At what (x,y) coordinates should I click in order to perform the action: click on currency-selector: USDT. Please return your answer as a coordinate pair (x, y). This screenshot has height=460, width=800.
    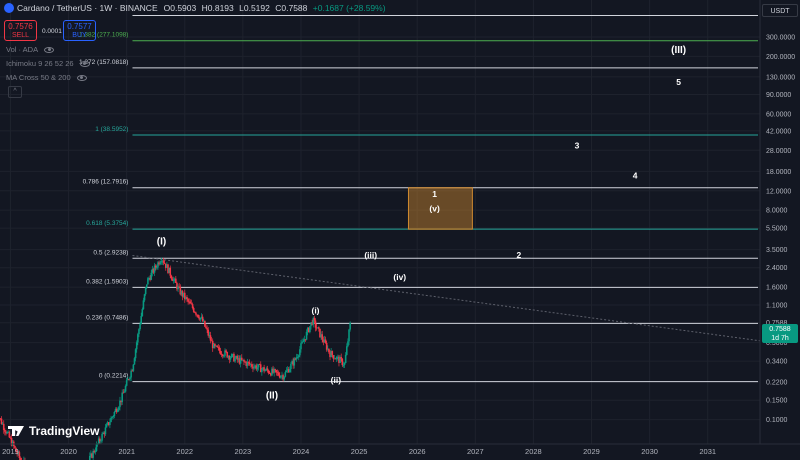
    Looking at the image, I should click on (780, 10).